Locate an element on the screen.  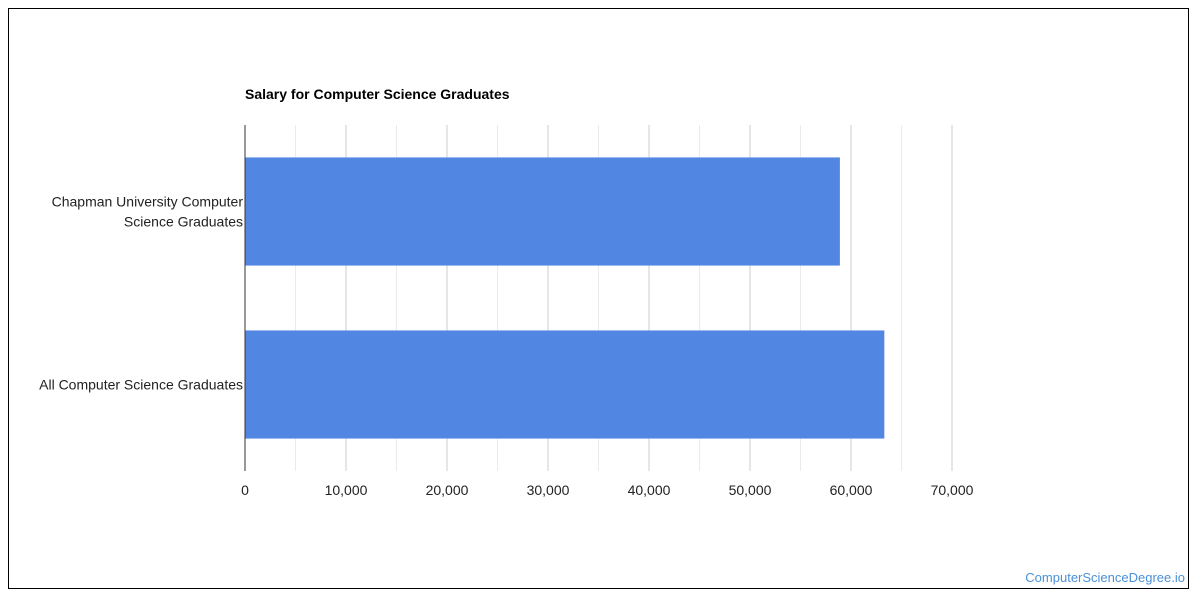
x-tick-label: 0 is located at coordinates (245, 490).